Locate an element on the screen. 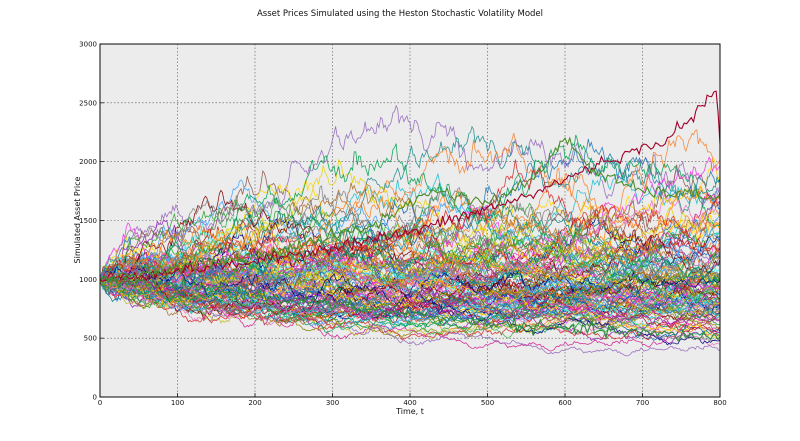 This screenshot has width=800, height=441. x-tick-label: 600 is located at coordinates (564, 403).